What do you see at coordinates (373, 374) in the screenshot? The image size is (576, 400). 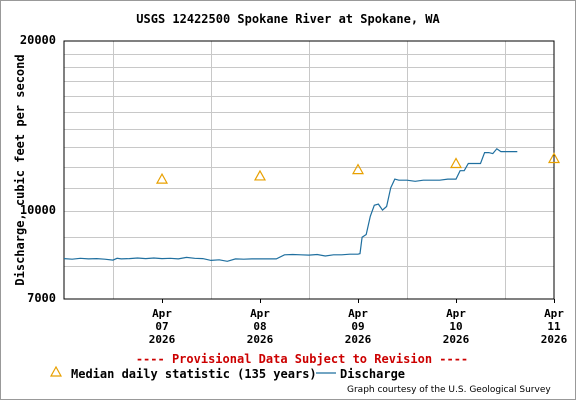 I see `legend-discharge-label: Discharge` at bounding box center [373, 374].